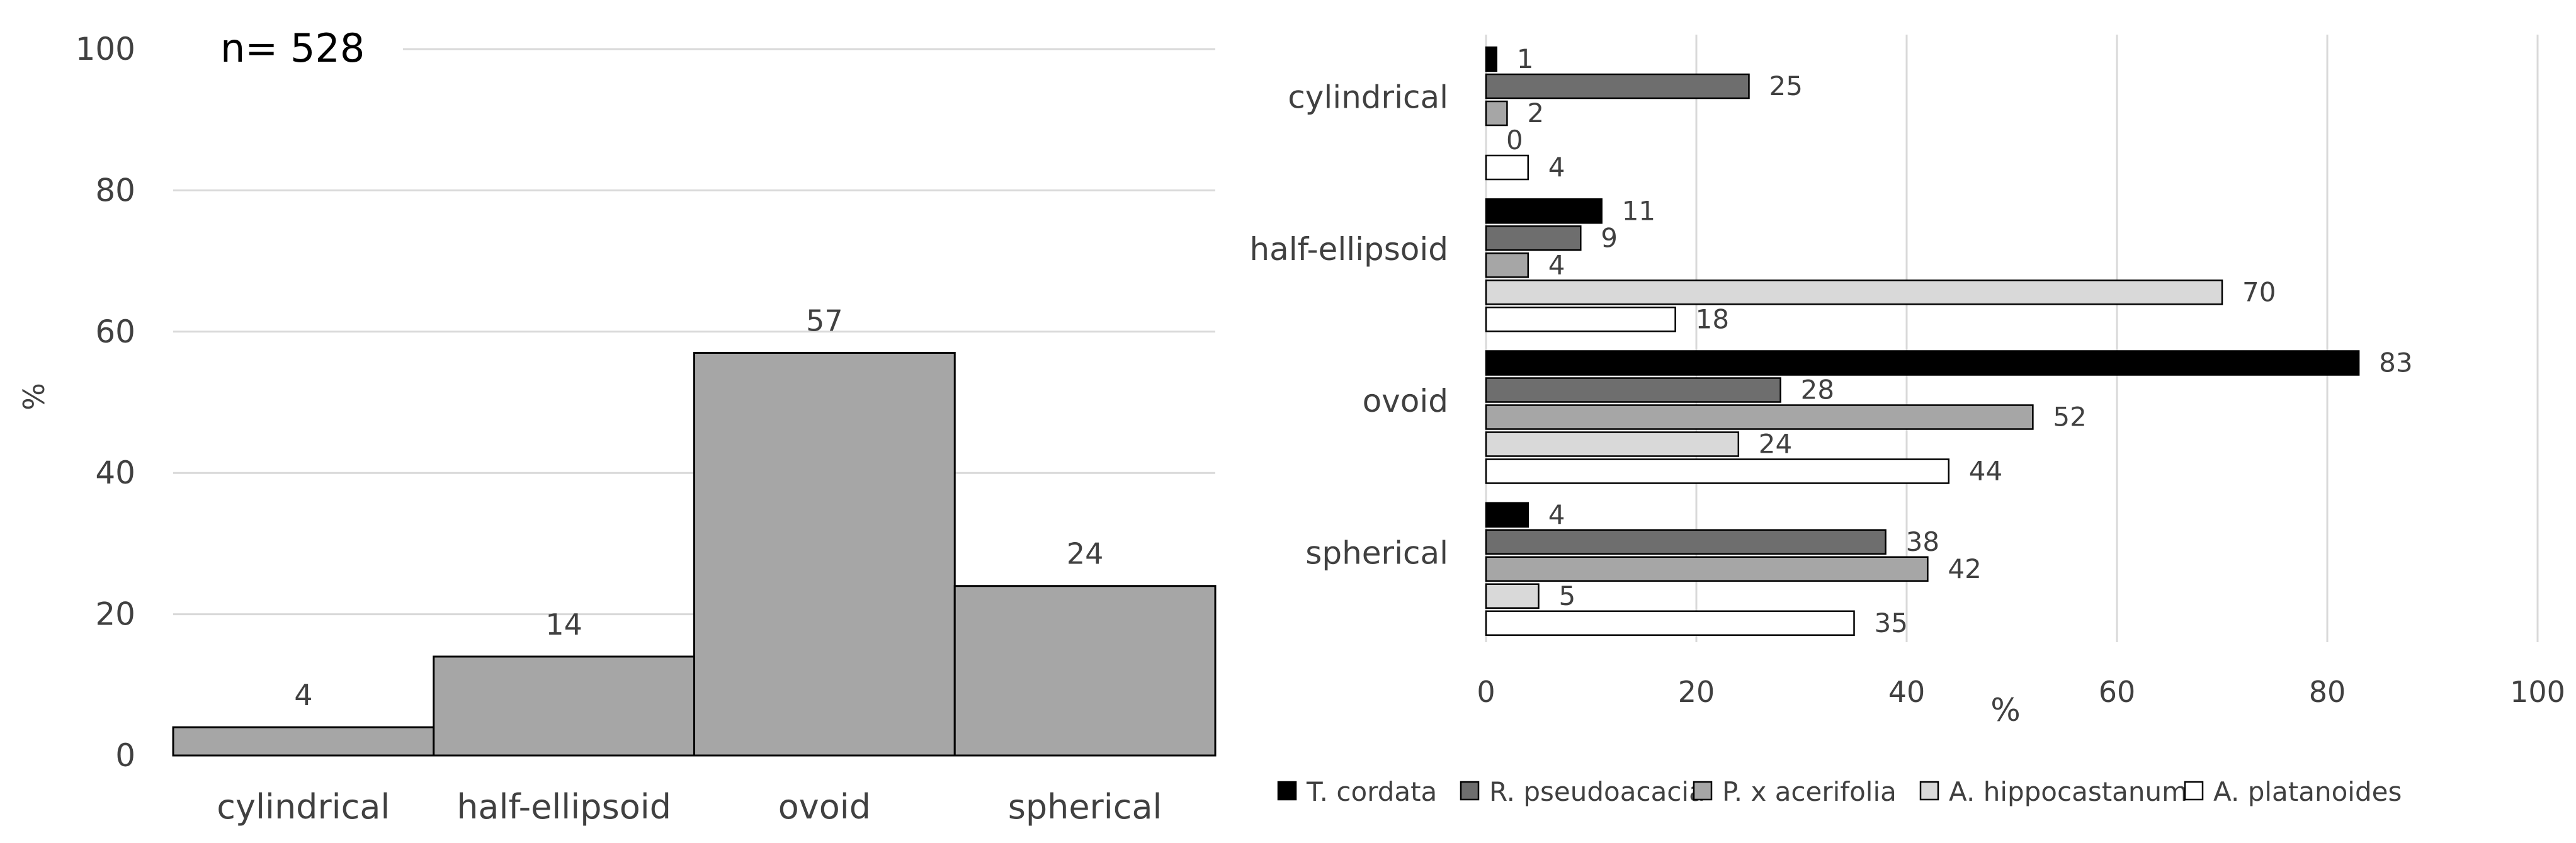 The image size is (2576, 843). I want to click on left-x-tick-label: ovoid, so click(824, 807).